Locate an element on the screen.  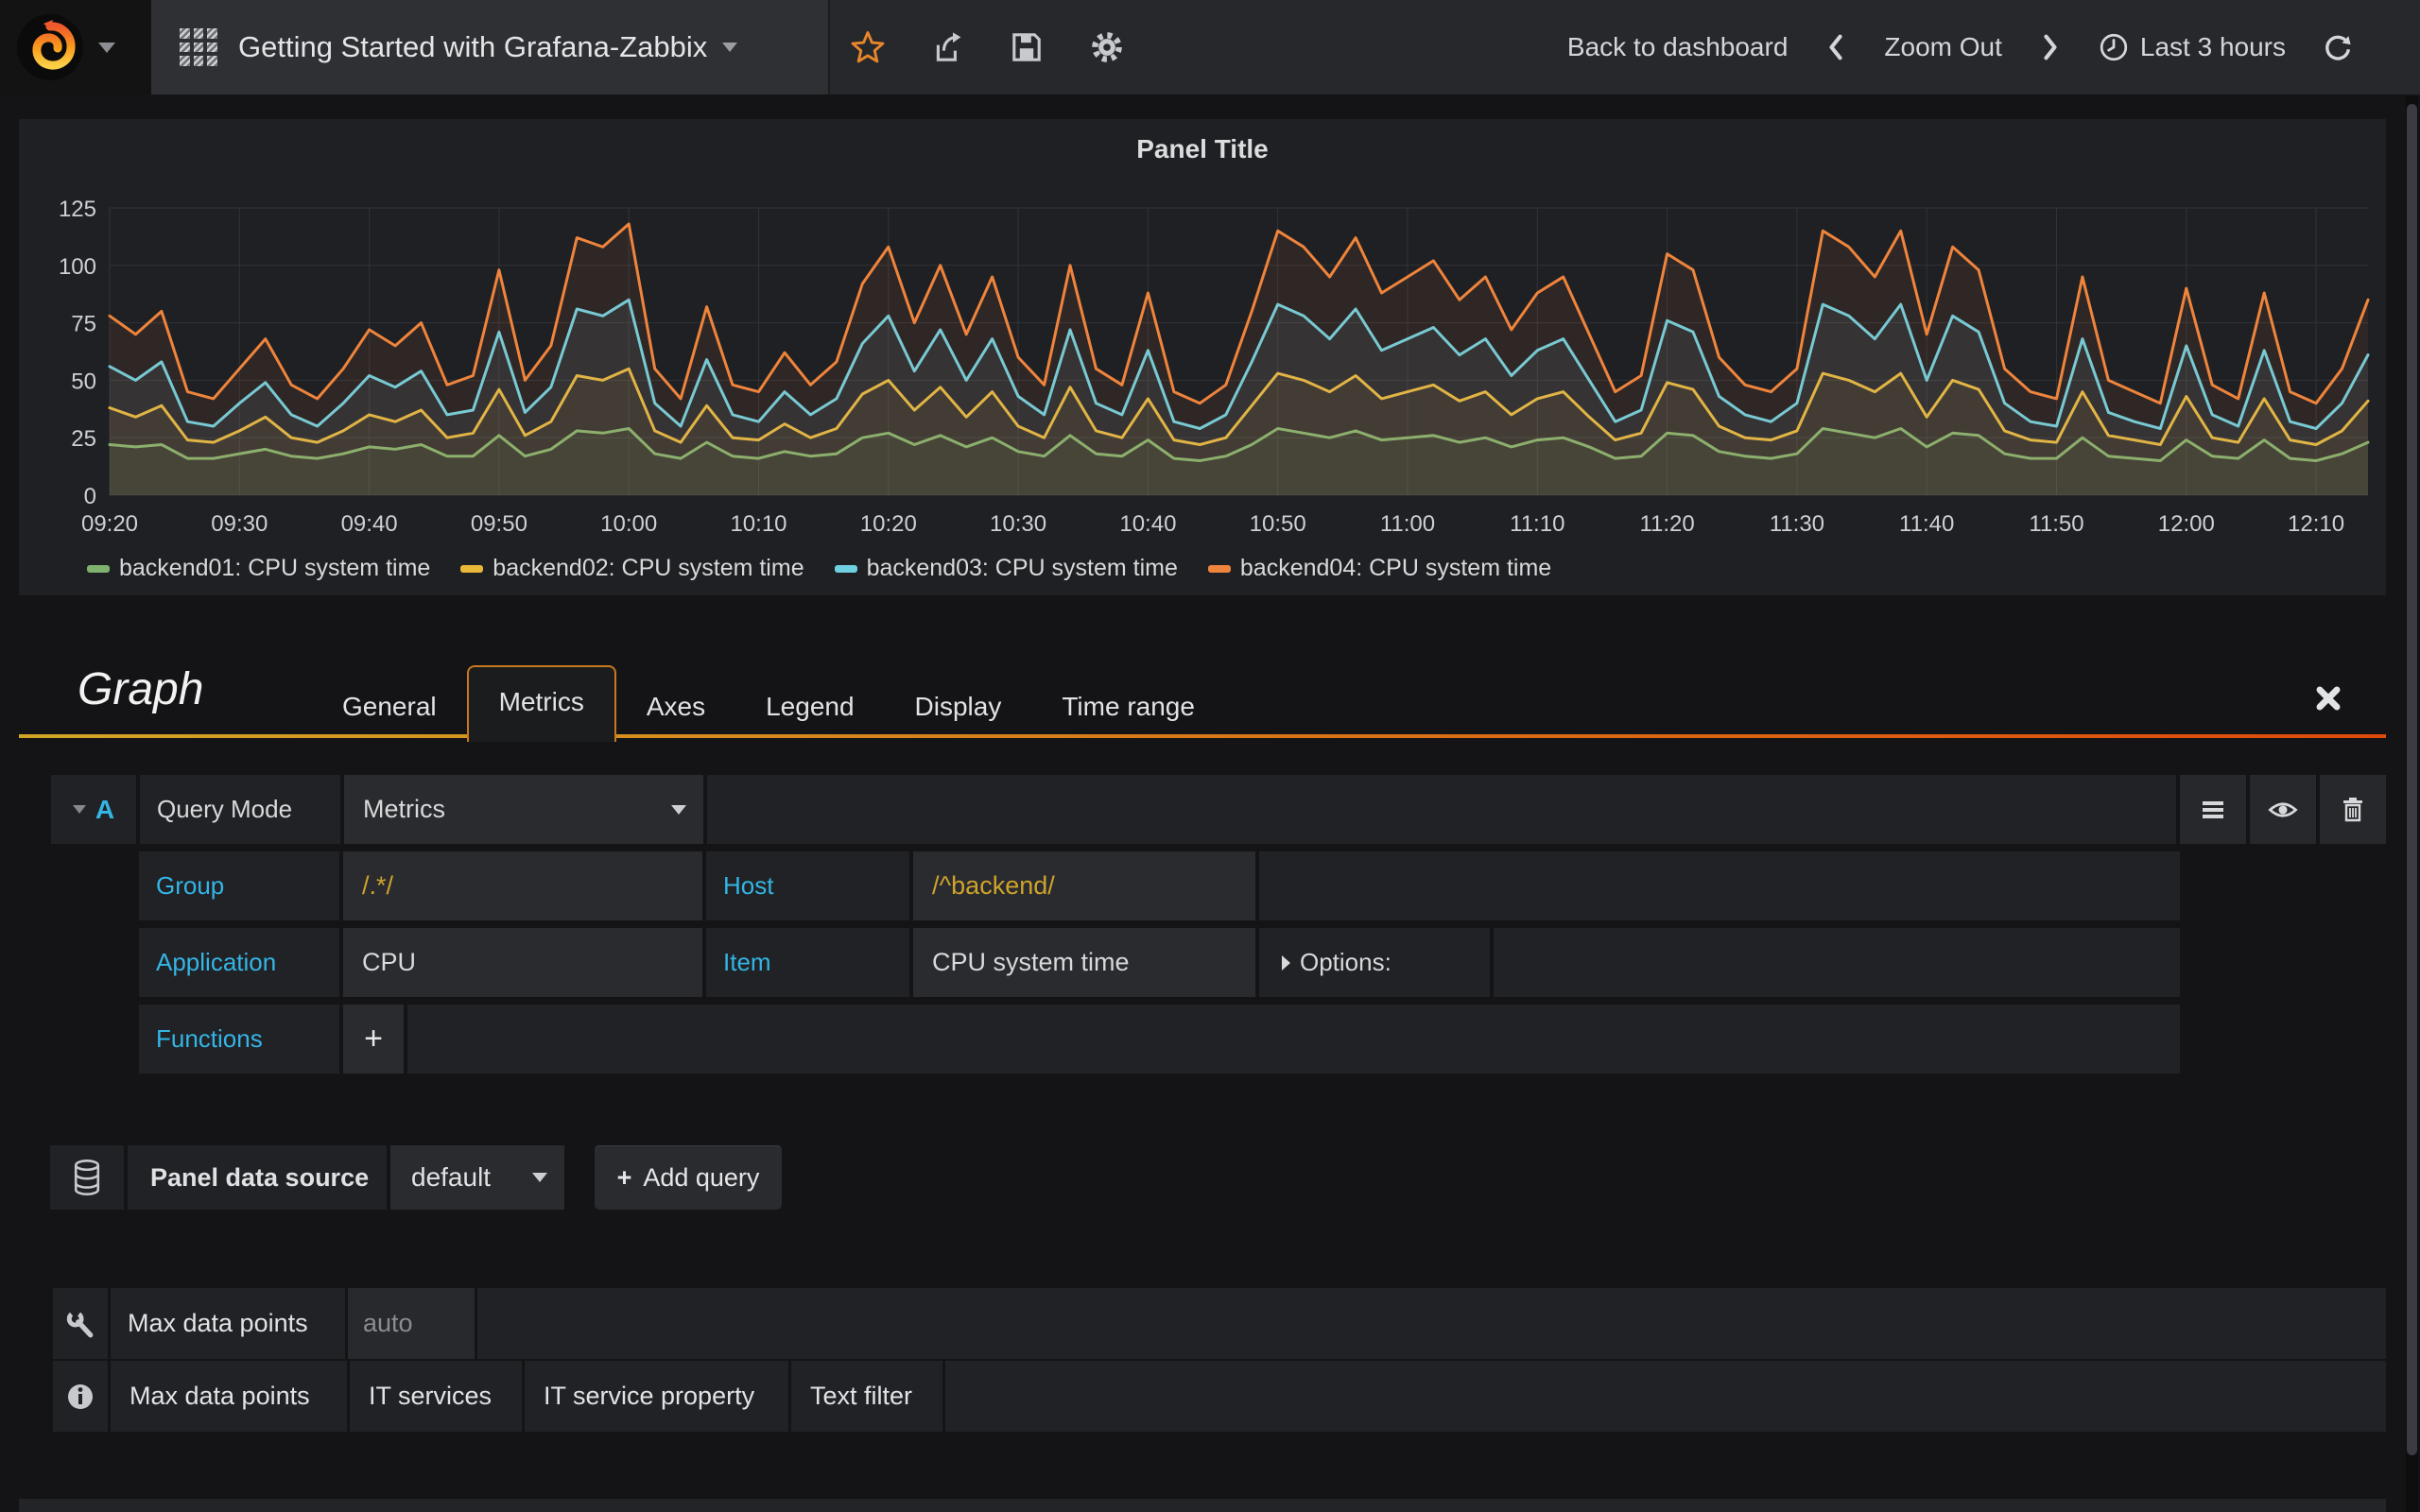
help-tab-it-services: IT services is located at coordinates (436, 1396).